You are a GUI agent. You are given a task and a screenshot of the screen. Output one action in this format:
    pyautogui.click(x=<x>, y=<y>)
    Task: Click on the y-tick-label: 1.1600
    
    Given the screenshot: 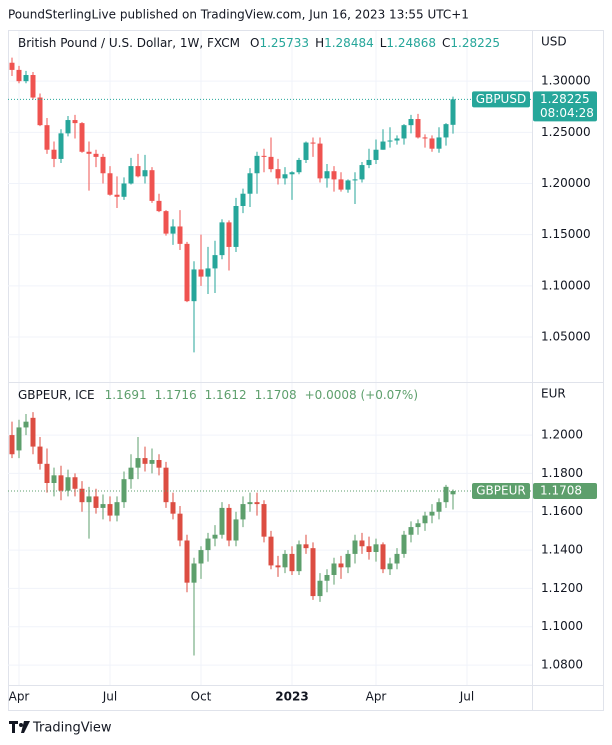 What is the action you would take?
    pyautogui.click(x=562, y=511)
    